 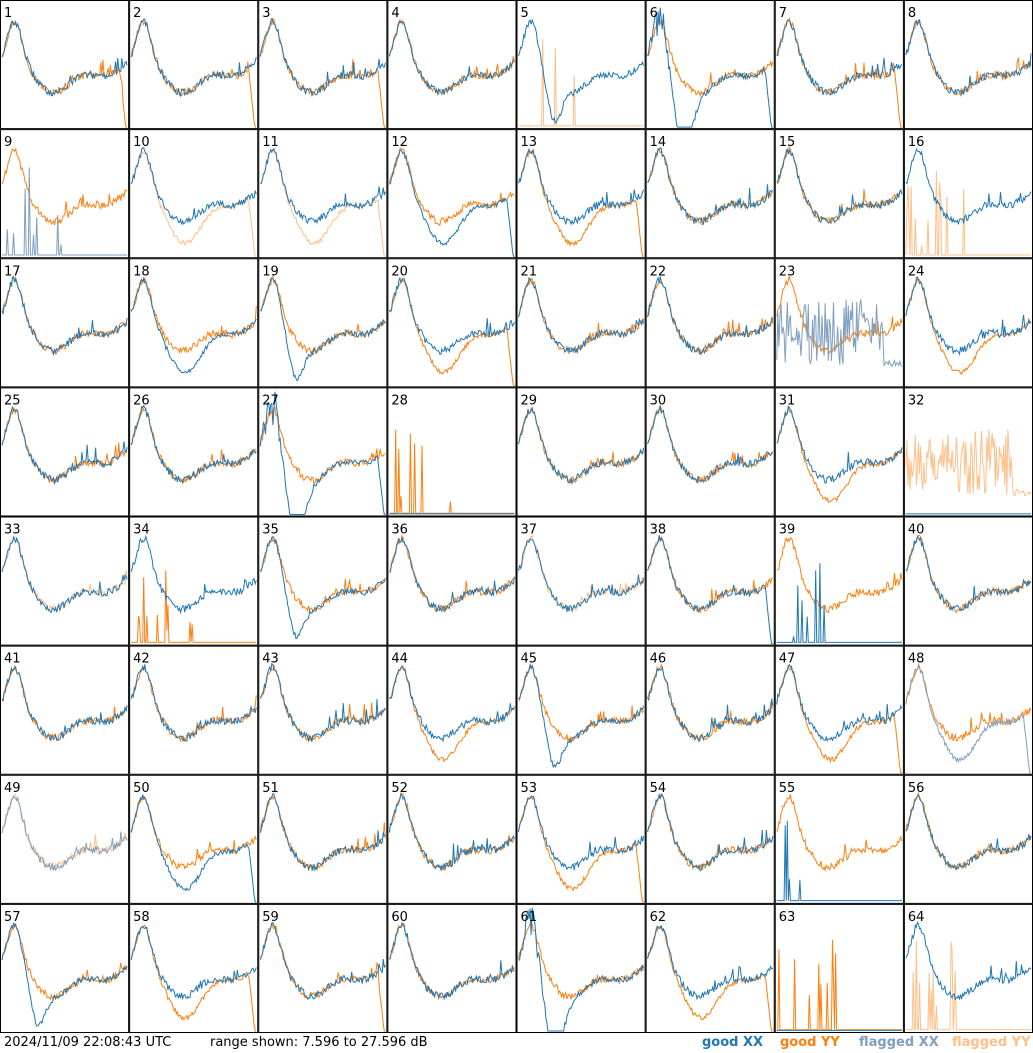 I want to click on panel-60: 60, so click(x=452, y=968).